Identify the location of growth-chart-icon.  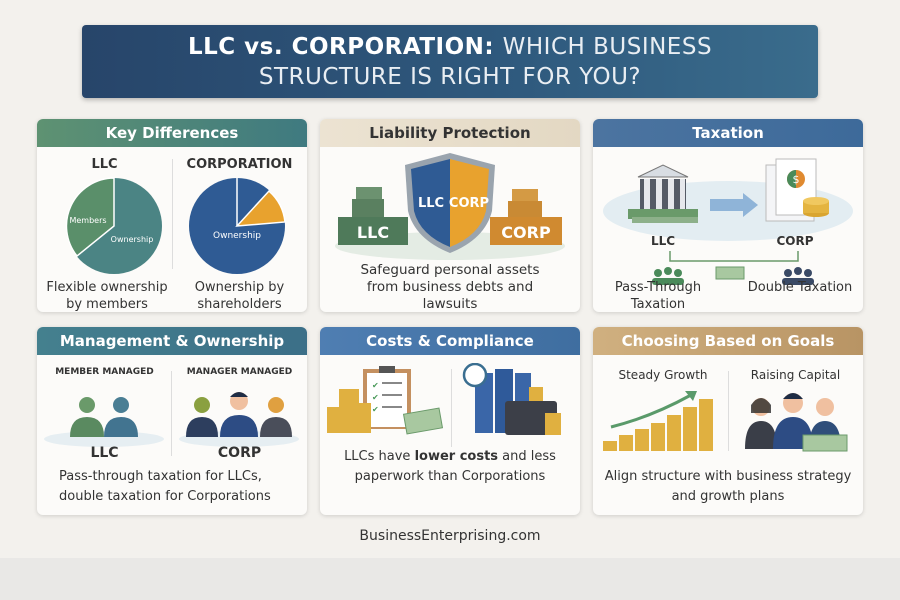
(658, 421).